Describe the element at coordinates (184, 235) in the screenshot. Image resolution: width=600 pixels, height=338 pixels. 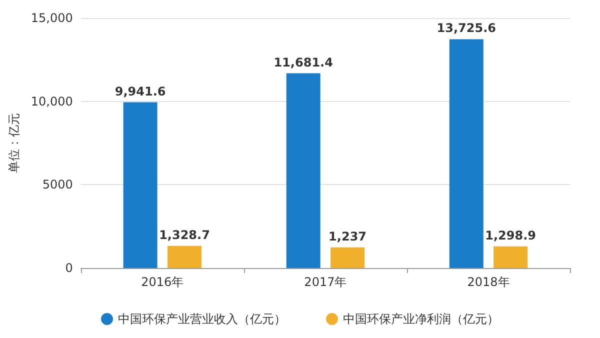
I see `data-label: 1,328.7` at that location.